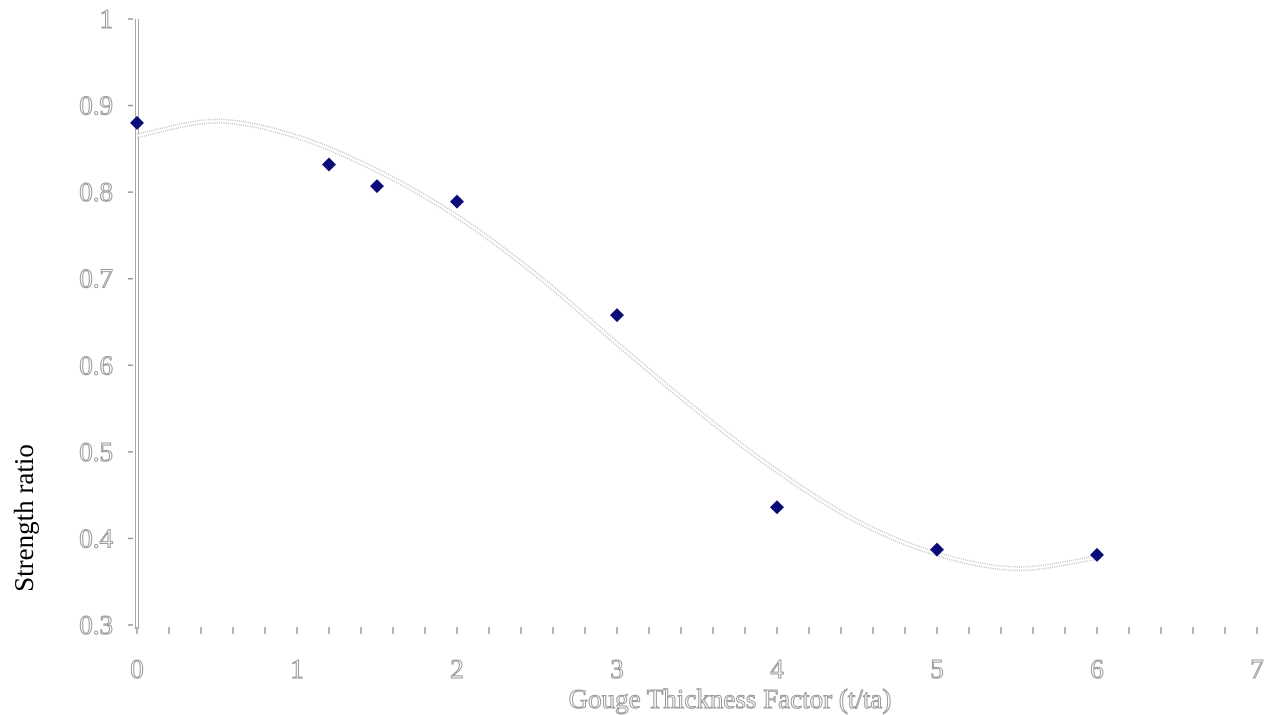  What do you see at coordinates (937, 669) in the screenshot?
I see `x-tick-label: 5` at bounding box center [937, 669].